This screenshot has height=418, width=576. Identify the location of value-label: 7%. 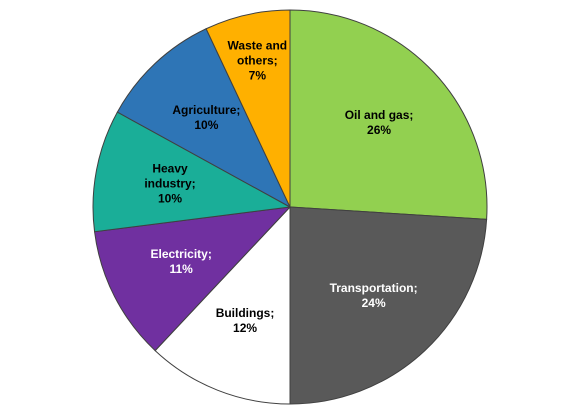
(257, 75).